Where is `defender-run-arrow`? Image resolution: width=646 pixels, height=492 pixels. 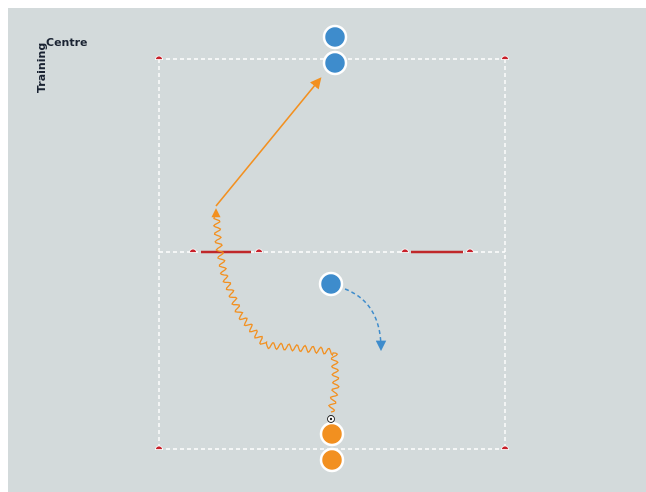 defender-run-arrow is located at coordinates (365, 320).